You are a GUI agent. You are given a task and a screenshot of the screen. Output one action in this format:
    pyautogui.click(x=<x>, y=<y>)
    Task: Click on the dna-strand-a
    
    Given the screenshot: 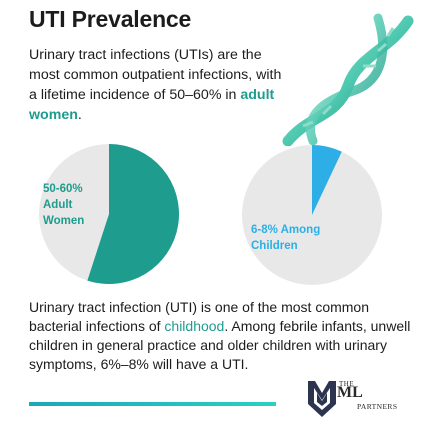 What is the action you would take?
    pyautogui.click(x=348, y=80)
    